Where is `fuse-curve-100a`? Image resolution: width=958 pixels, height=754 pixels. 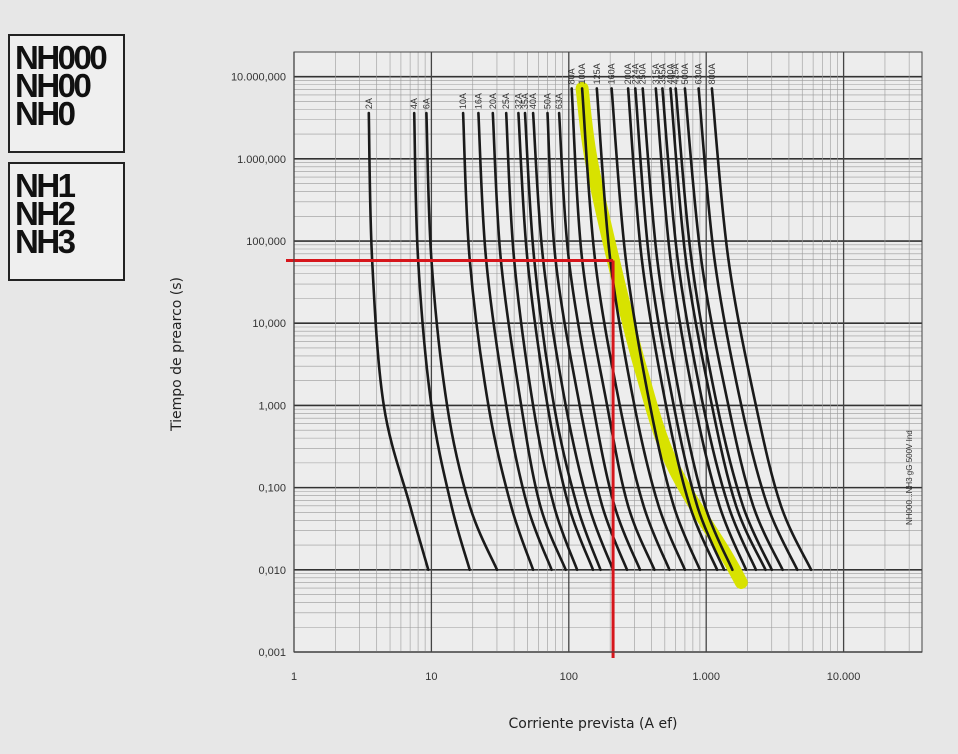 fuse-curve-100a is located at coordinates (625, 329).